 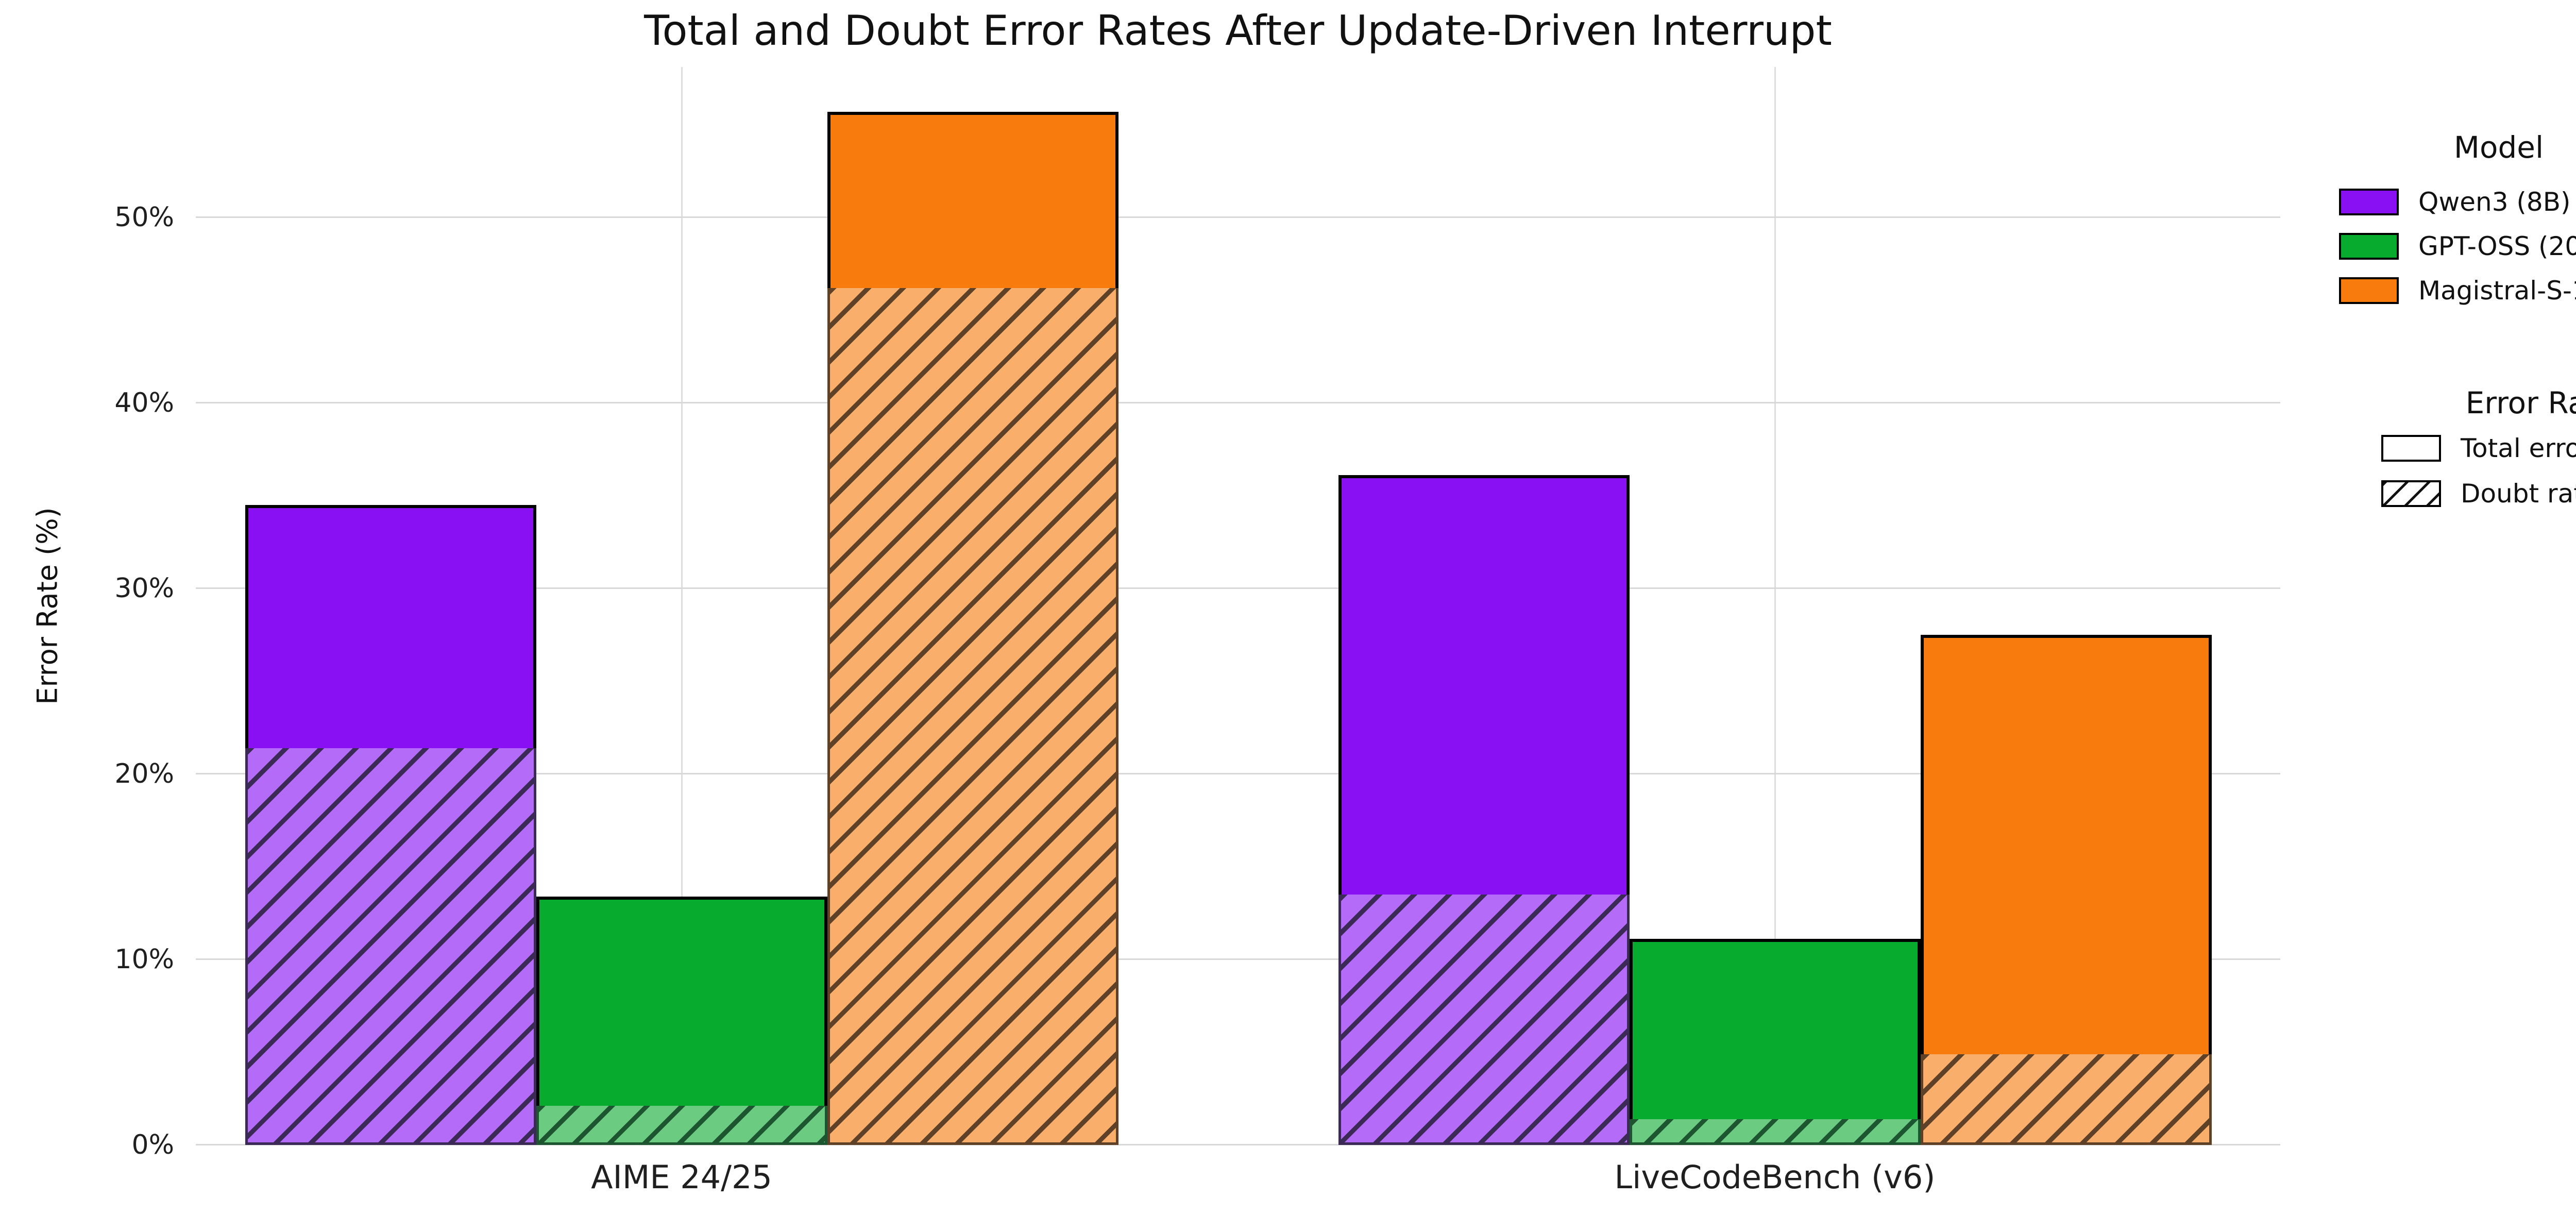 I want to click on legend-model-title: Model, so click(x=2498, y=147).